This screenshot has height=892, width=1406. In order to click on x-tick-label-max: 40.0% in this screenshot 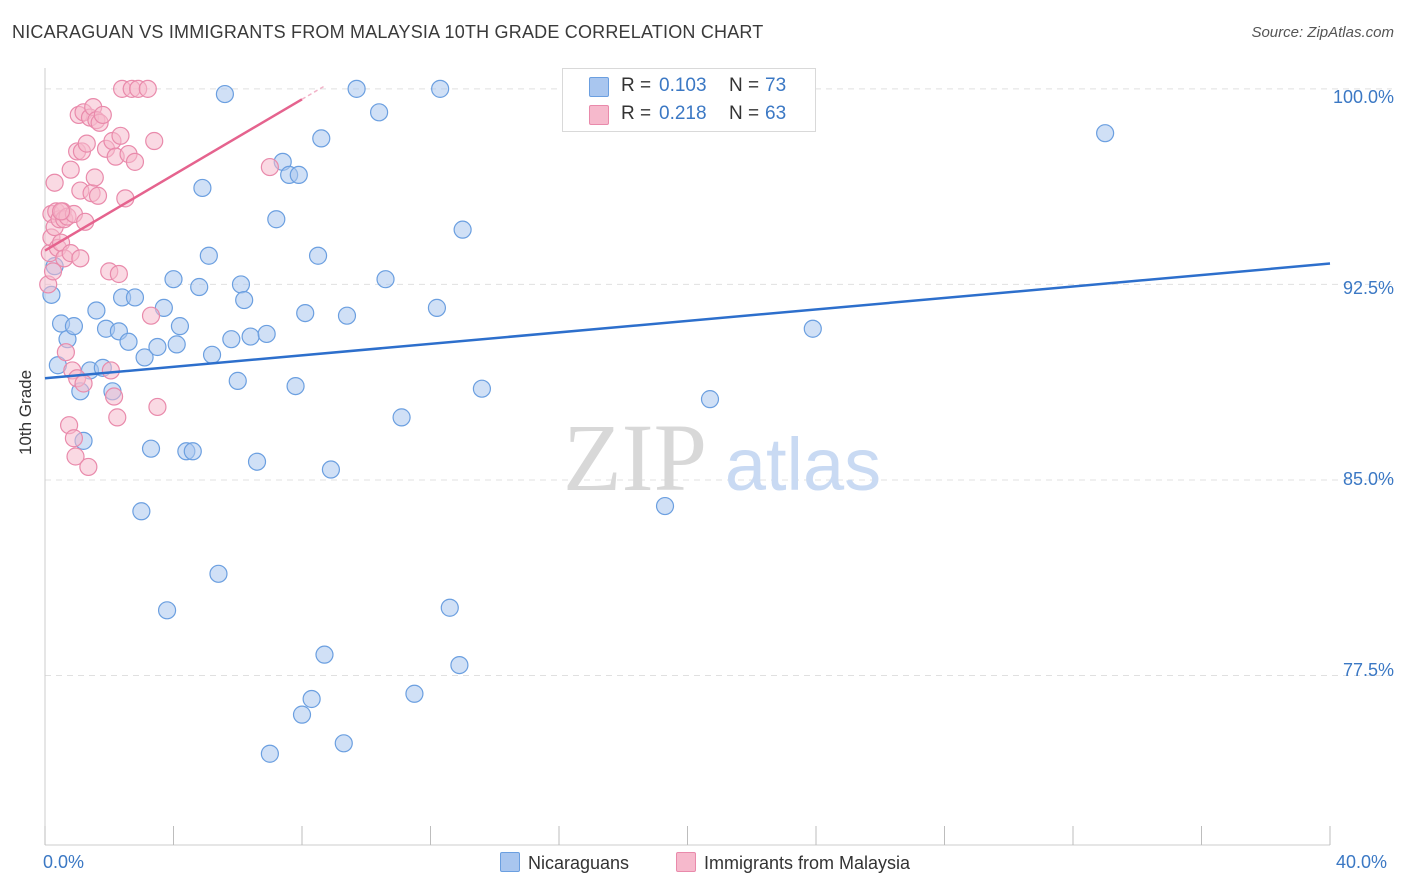, I will do `click(1362, 862)`.